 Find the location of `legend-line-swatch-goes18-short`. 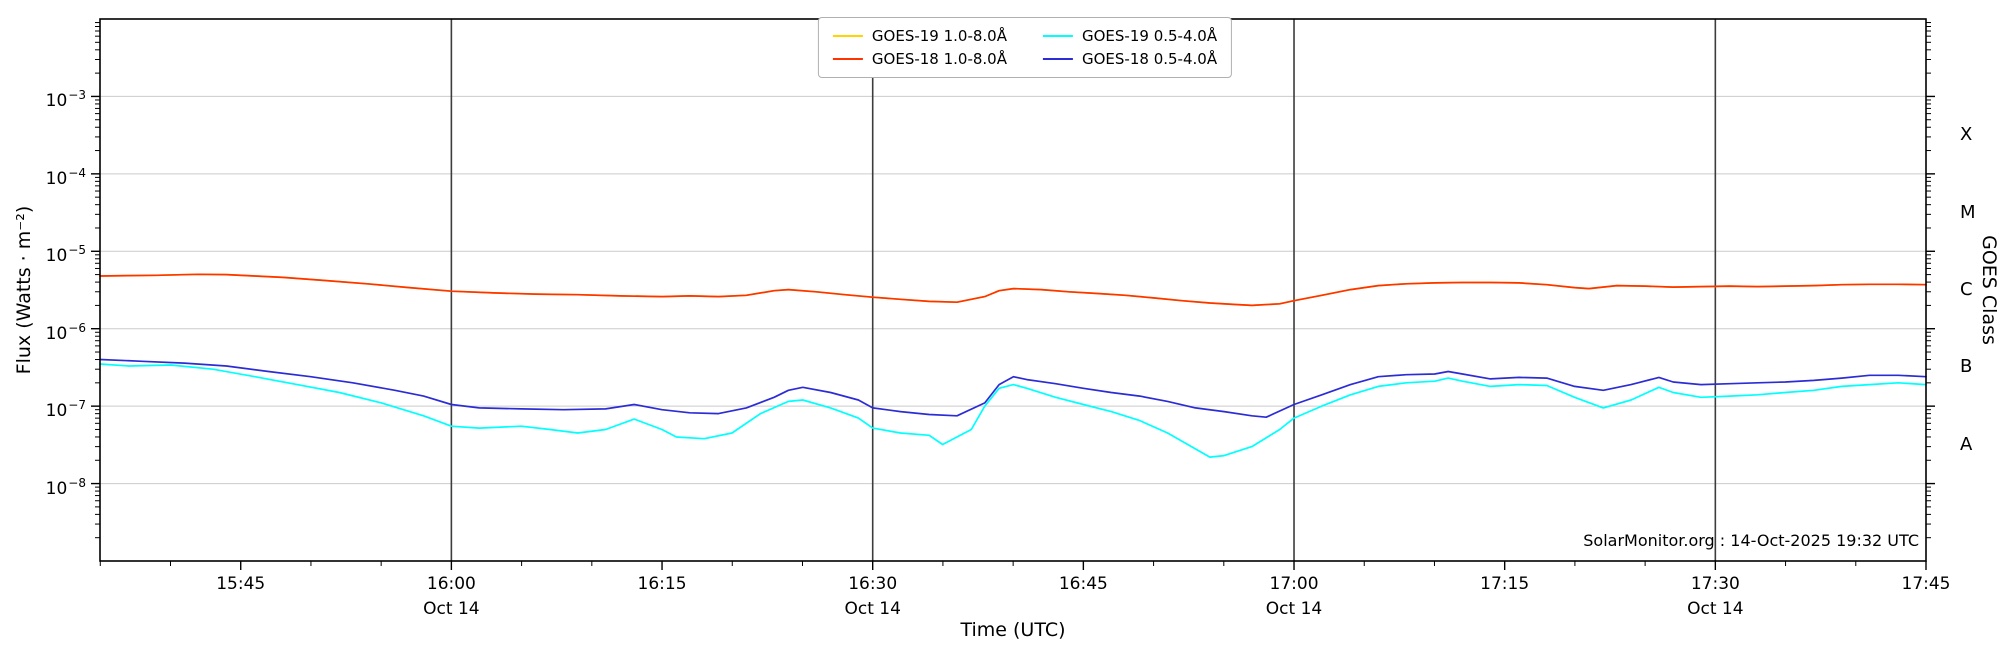

legend-line-swatch-goes18-short is located at coordinates (1058, 59).